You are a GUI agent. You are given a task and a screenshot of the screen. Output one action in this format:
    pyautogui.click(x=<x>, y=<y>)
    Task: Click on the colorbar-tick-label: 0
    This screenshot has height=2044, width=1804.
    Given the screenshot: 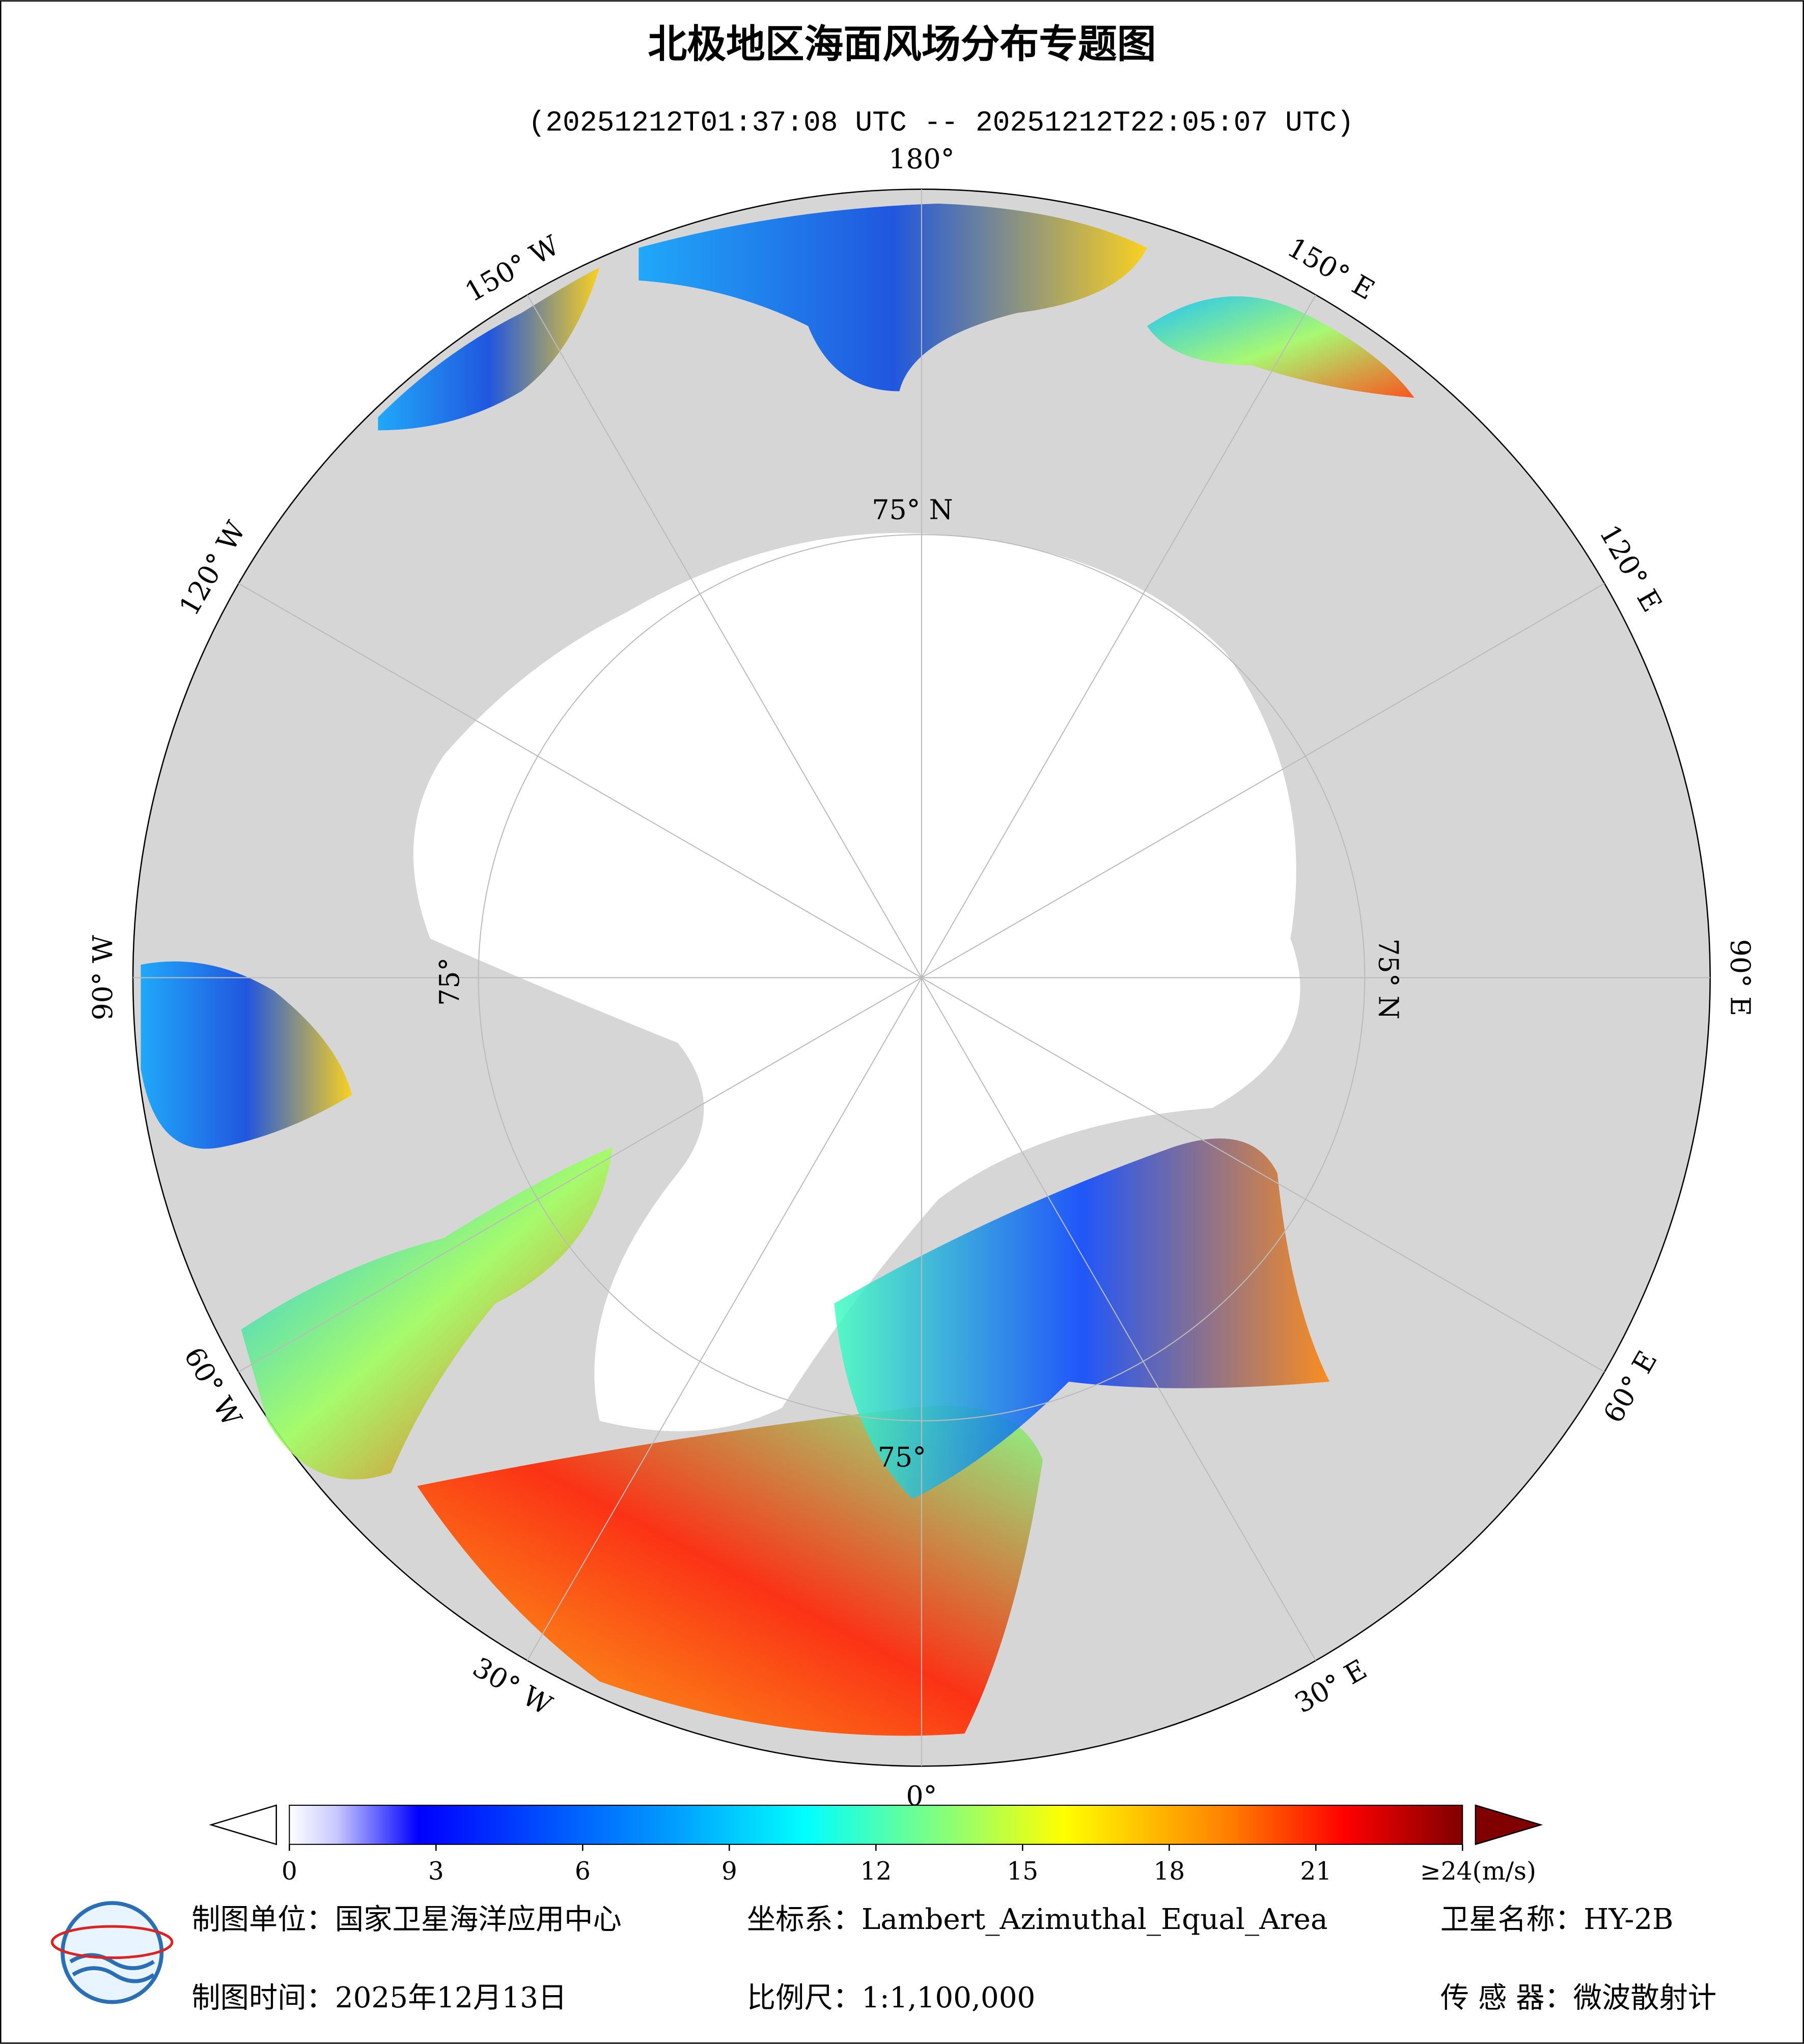 What is the action you would take?
    pyautogui.click(x=289, y=1871)
    